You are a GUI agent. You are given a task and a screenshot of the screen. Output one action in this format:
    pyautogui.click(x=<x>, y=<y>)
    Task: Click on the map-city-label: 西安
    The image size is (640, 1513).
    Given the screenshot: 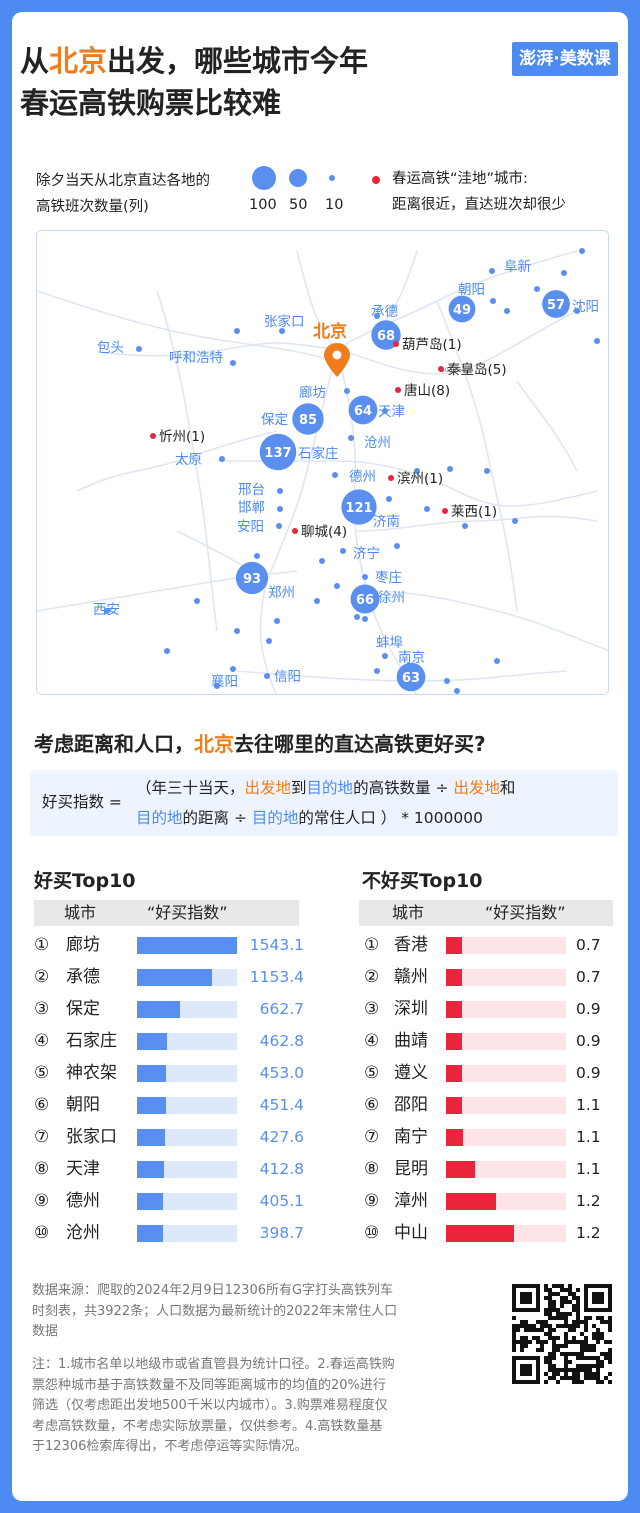 What is the action you would take?
    pyautogui.click(x=106, y=610)
    